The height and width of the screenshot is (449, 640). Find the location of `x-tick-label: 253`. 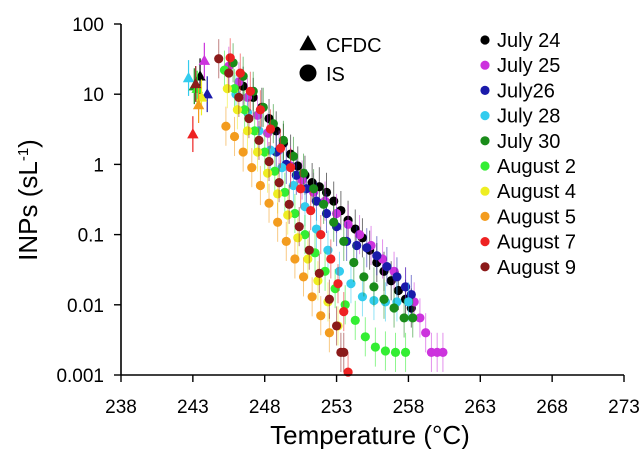

x-tick-label: 253 is located at coordinates (337, 407).